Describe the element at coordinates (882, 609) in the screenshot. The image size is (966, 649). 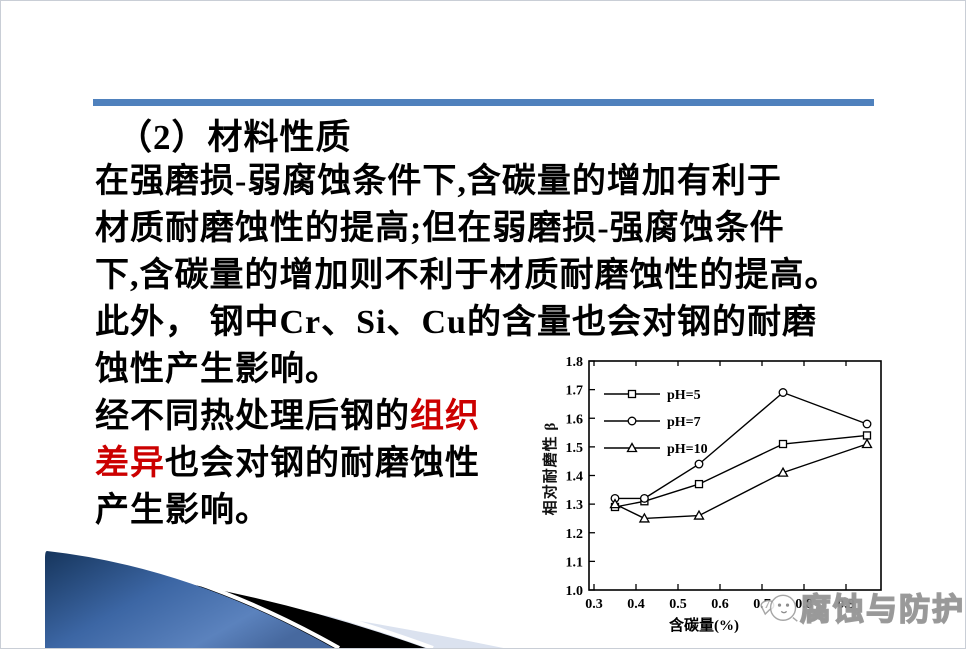
I see `watermark-text: 腐蚀与防护` at that location.